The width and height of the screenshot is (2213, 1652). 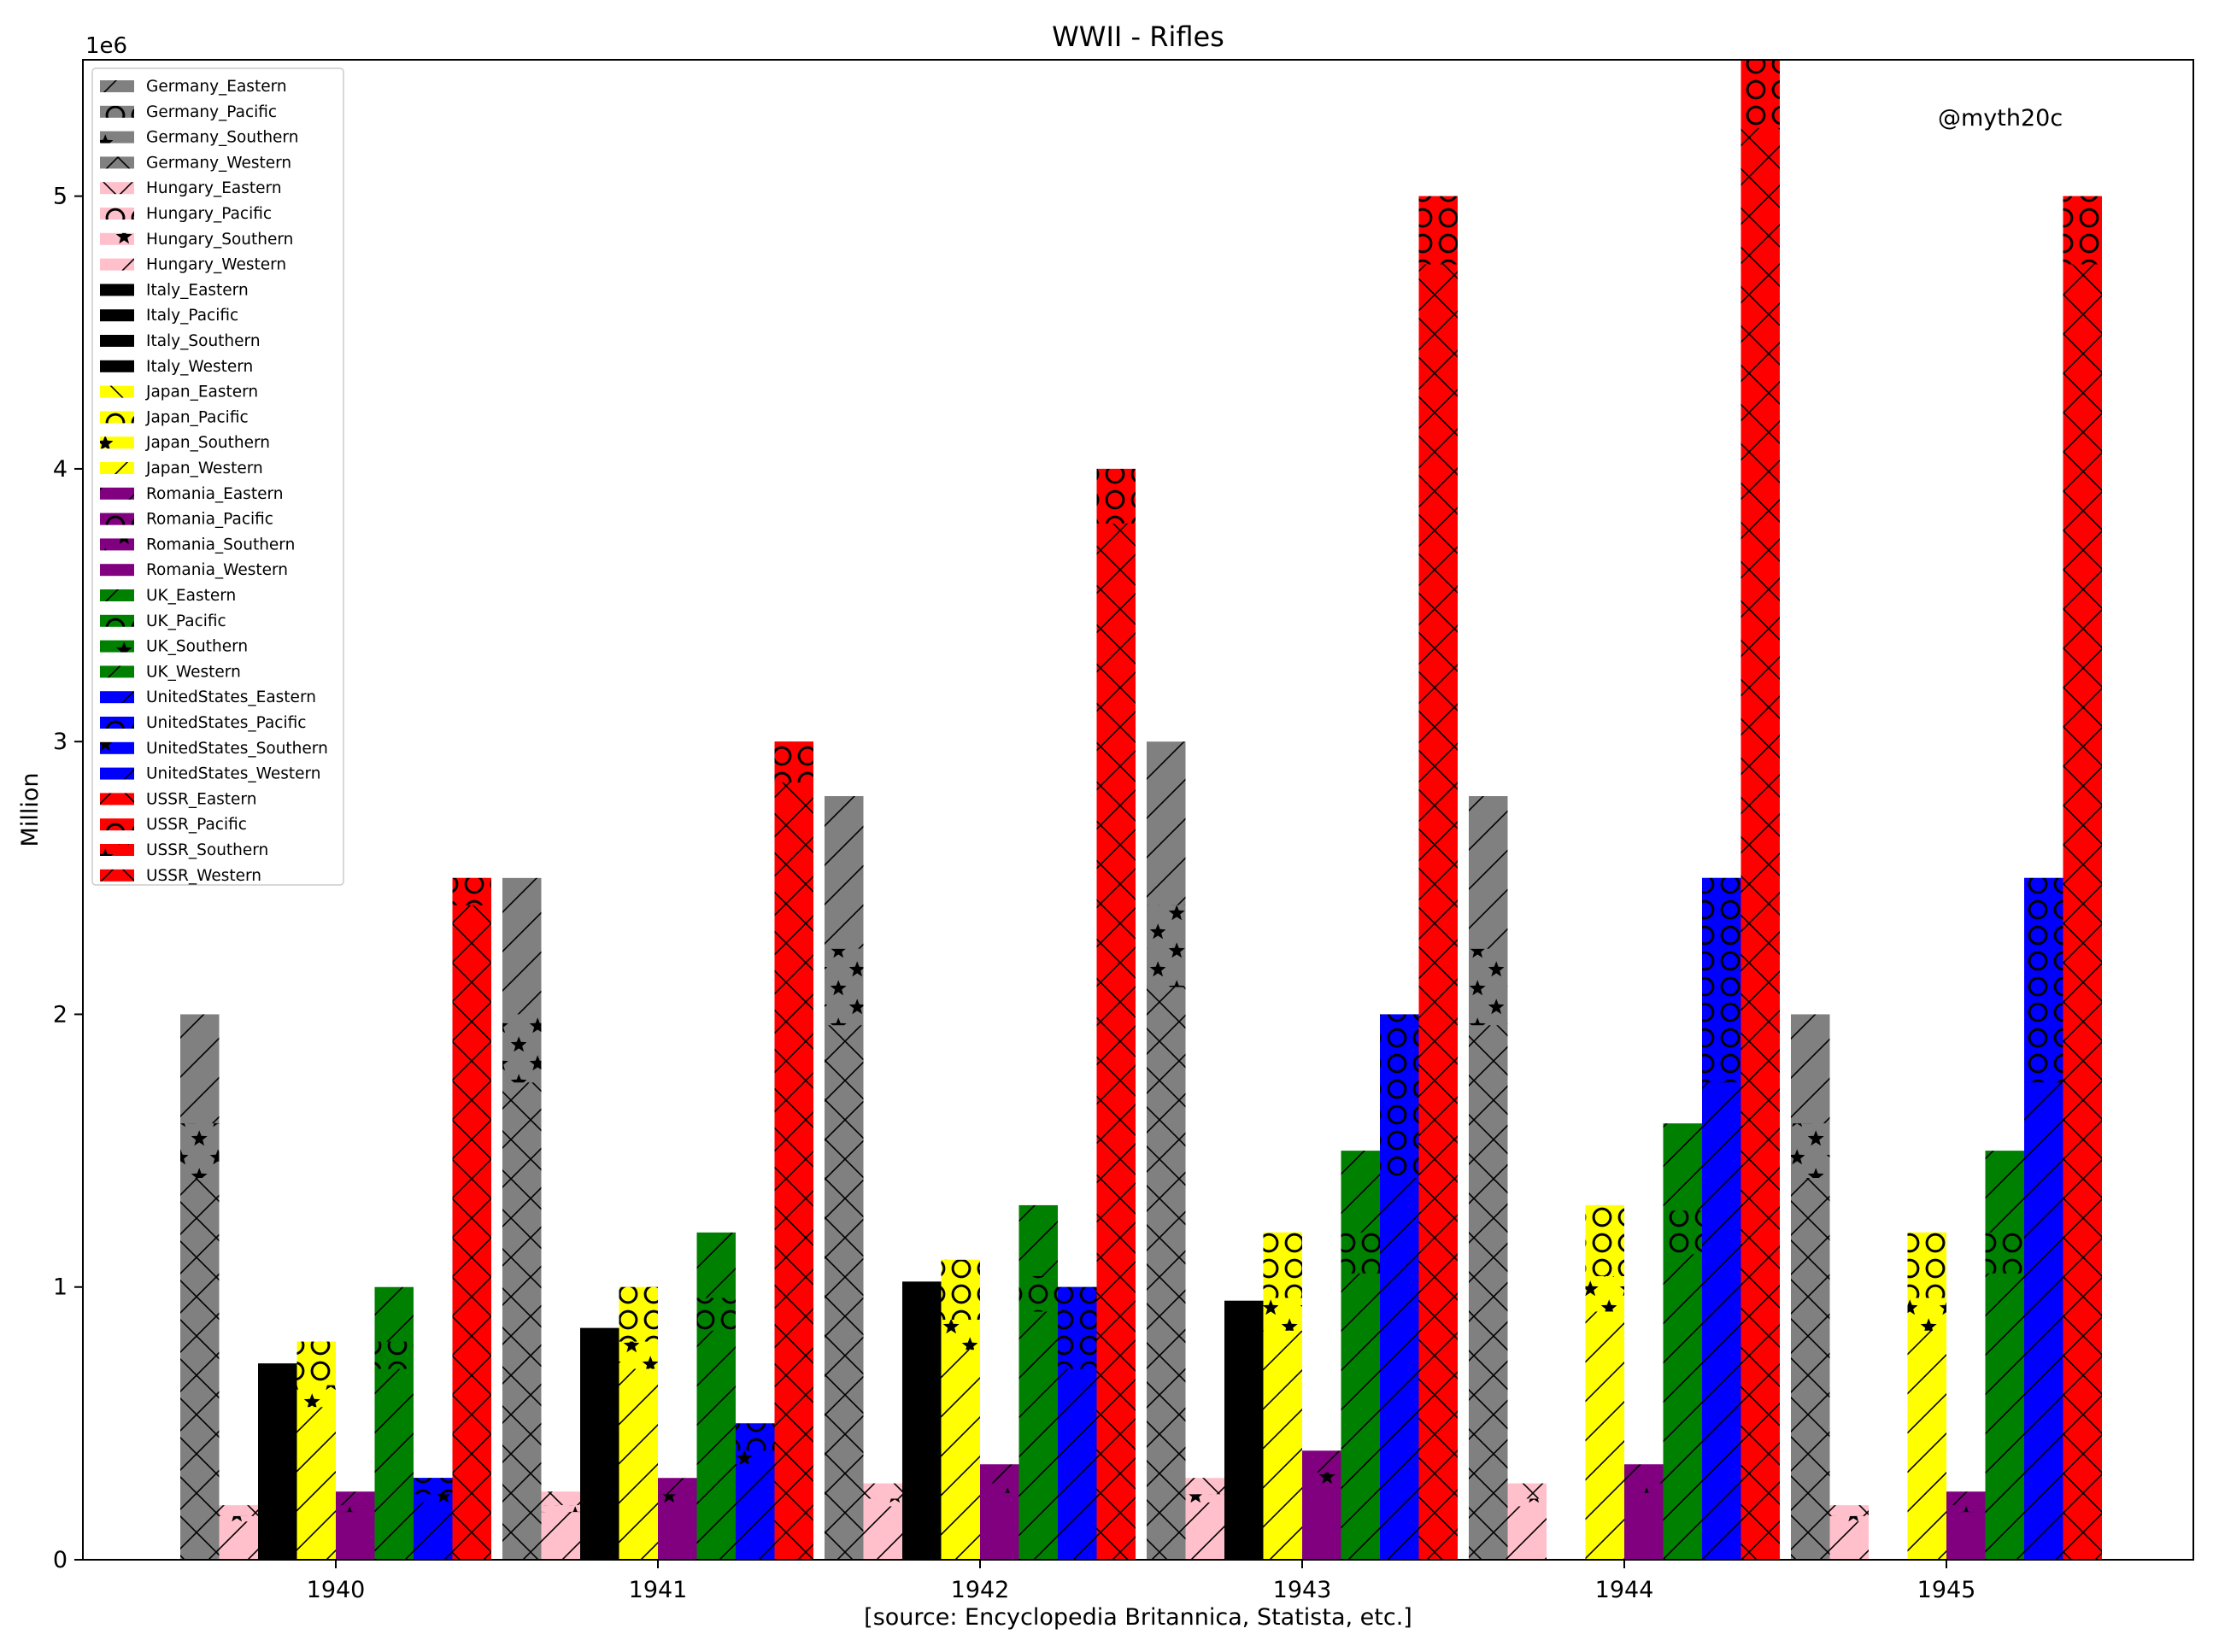 I want to click on bar-japan-western-1942, so click(x=960, y=1455).